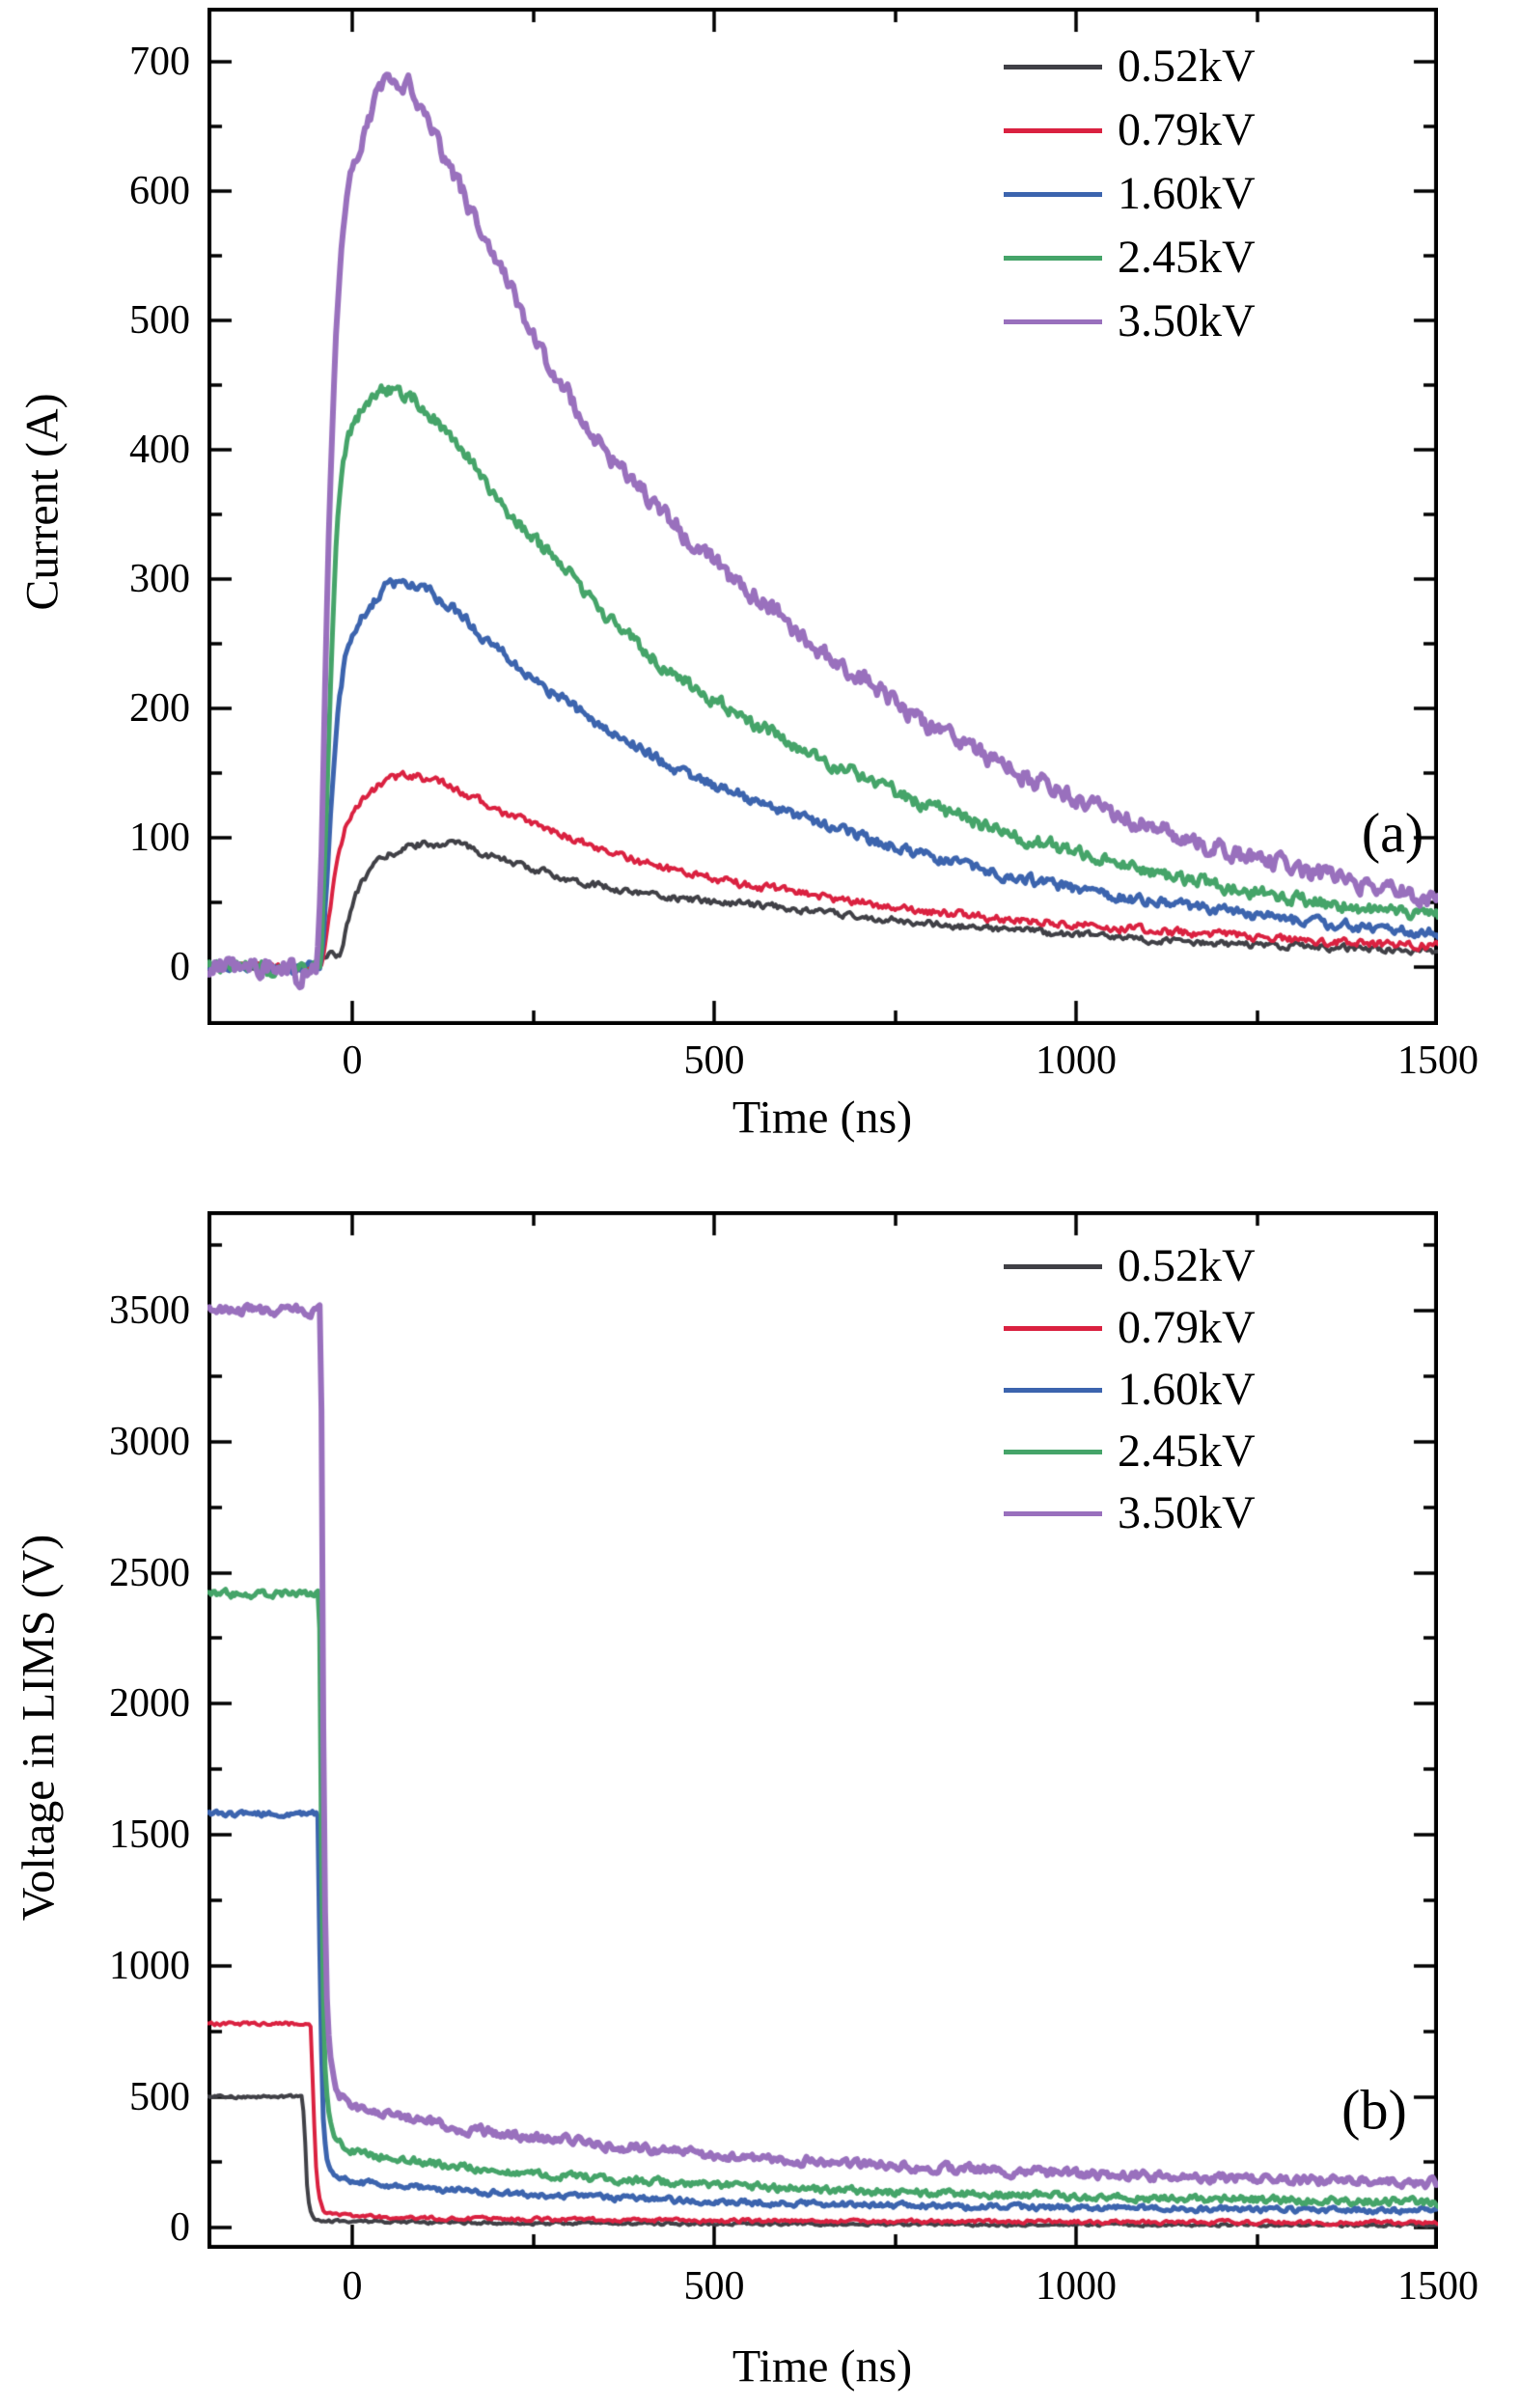 This screenshot has height=2408, width=1520. I want to click on y-axis-tick-label: 600, so click(159, 191).